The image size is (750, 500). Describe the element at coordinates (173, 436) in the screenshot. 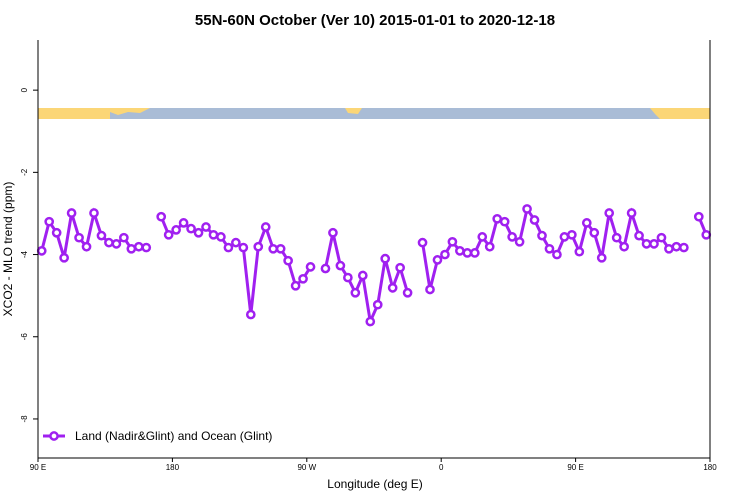

I see `legend-label: Land (Nadir&Glint) and Ocean (Glint)` at that location.